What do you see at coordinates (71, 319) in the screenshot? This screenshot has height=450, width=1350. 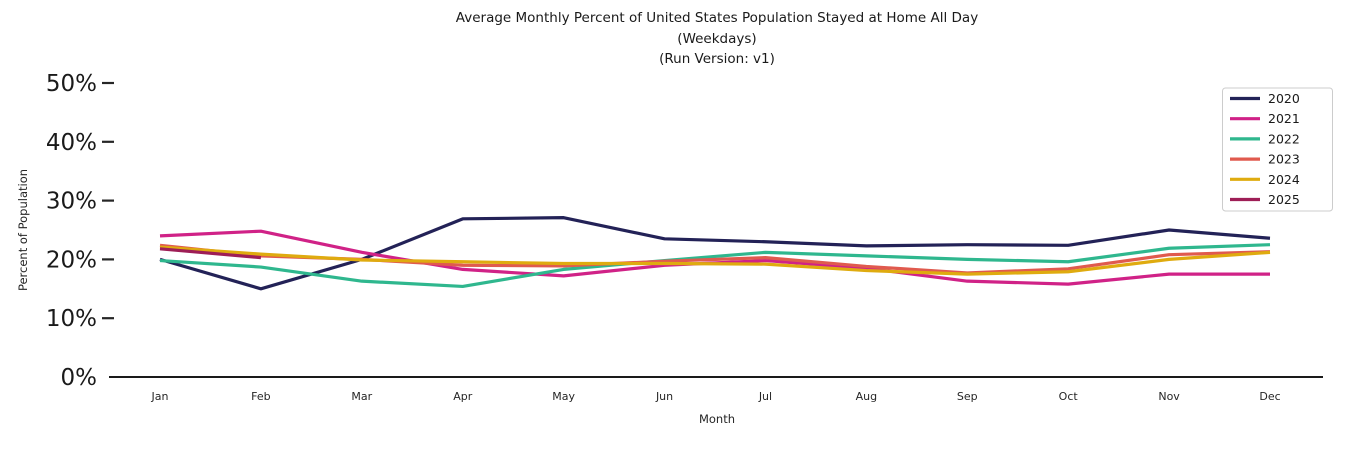 I see `y-tick-label: 10%` at bounding box center [71, 319].